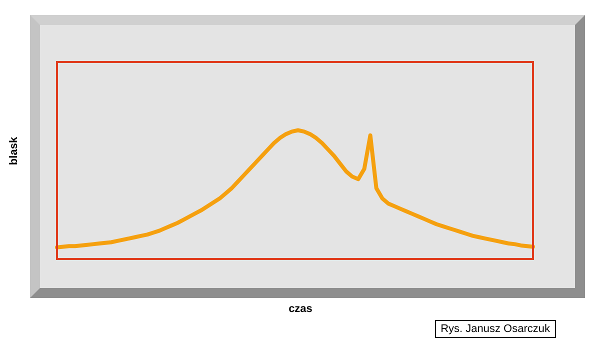 The height and width of the screenshot is (355, 601). What do you see at coordinates (495, 329) in the screenshot?
I see `text: Rys. Janusz Osarczuk` at bounding box center [495, 329].